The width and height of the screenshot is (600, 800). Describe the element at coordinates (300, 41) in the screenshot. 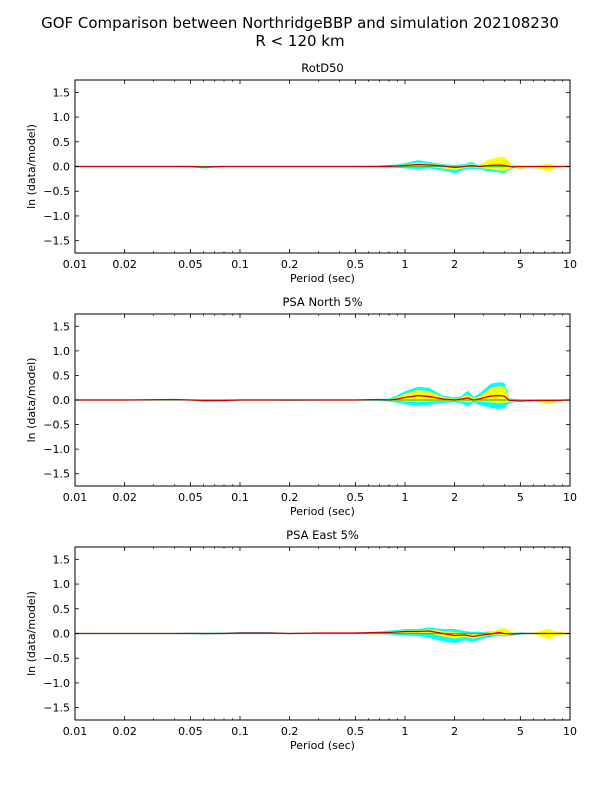

I see `figure-title-line-2: R < 120 km` at that location.